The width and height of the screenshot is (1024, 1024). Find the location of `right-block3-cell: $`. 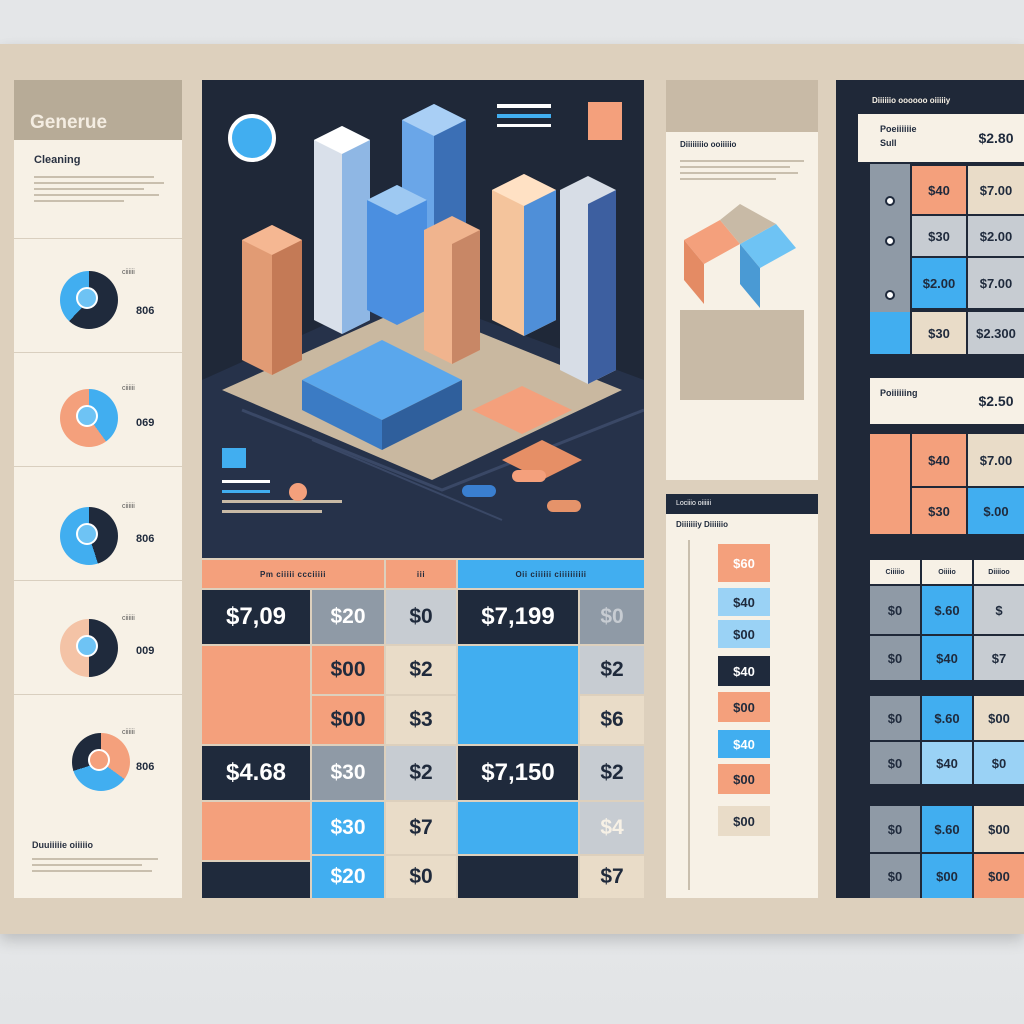

right-block3-cell: $ is located at coordinates (999, 610).